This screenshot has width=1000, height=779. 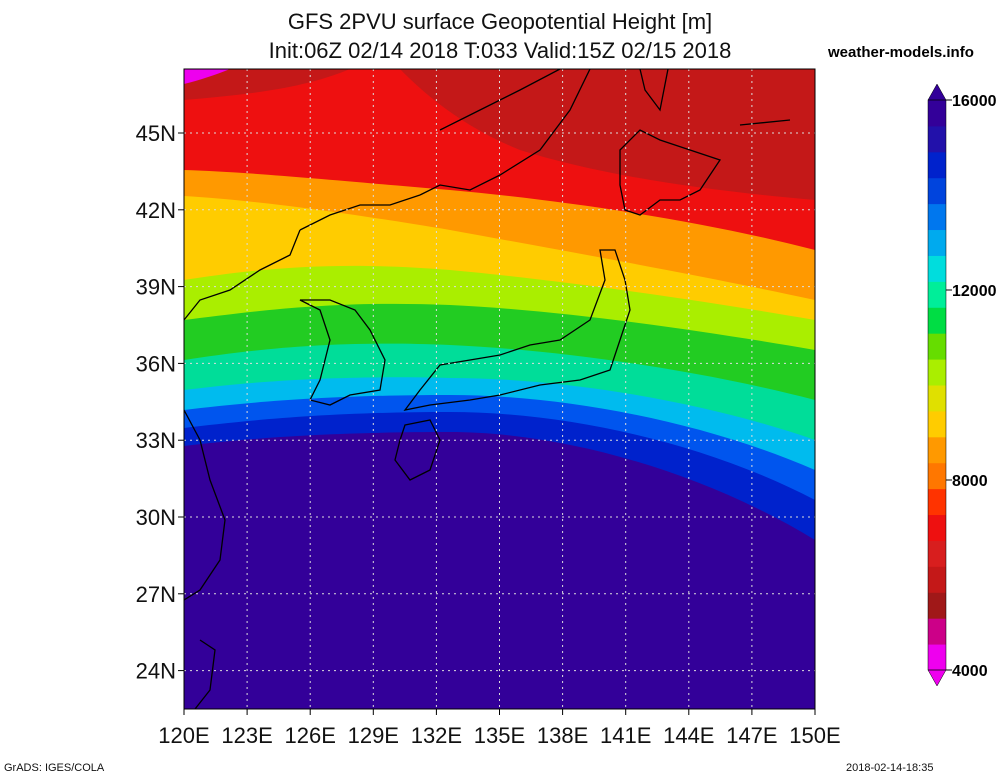 What do you see at coordinates (373, 735) in the screenshot?
I see `lon-tick-label: 129E` at bounding box center [373, 735].